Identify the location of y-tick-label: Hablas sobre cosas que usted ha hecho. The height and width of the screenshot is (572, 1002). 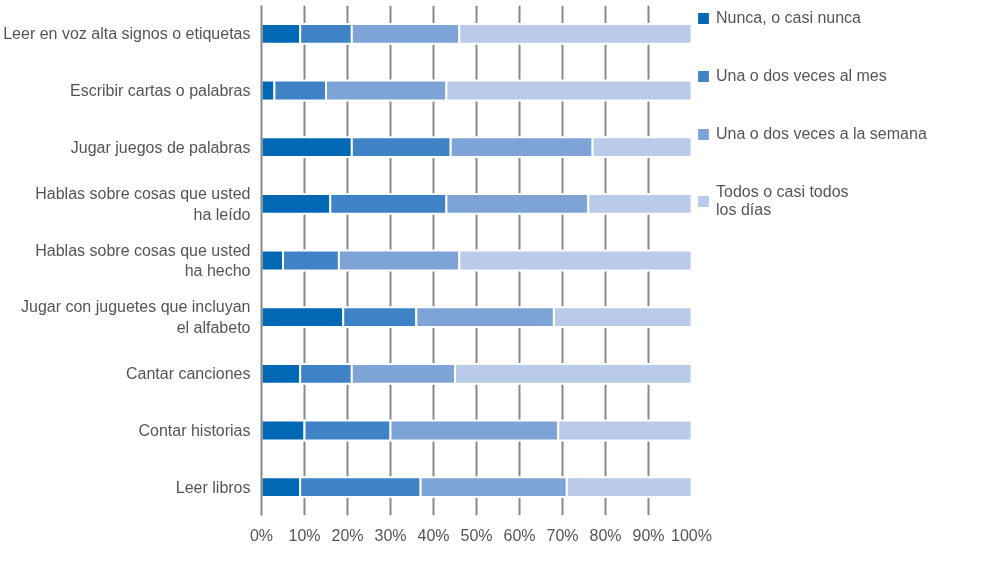
(143, 260).